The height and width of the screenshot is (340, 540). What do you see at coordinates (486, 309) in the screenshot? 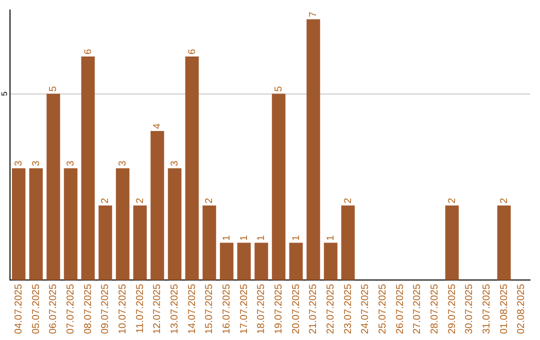
I see `x-tick-label: 31.07.2025` at bounding box center [486, 309].